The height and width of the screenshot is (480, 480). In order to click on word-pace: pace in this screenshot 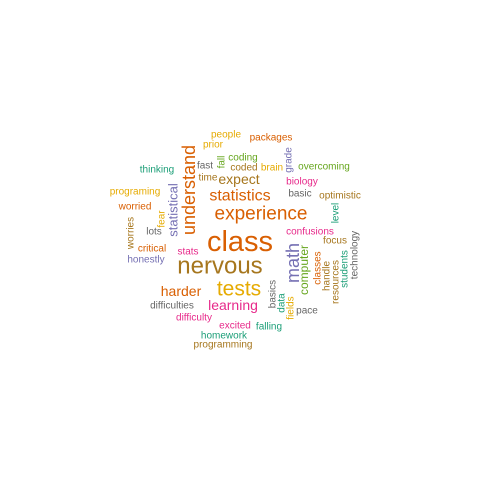, I will do `click(307, 311)`.